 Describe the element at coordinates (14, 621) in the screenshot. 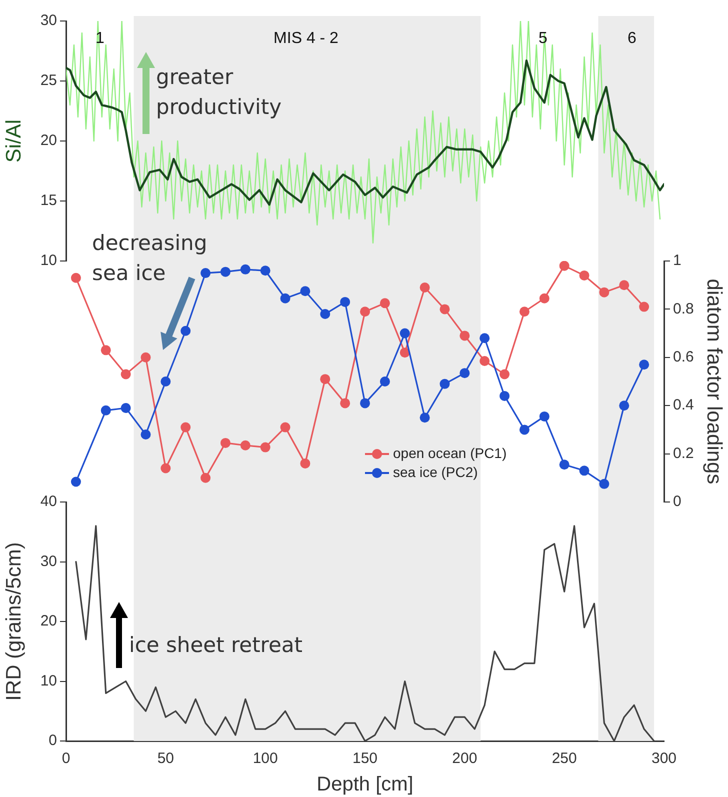

I see `y-axis-title: IRD (grains/5cm)` at that location.